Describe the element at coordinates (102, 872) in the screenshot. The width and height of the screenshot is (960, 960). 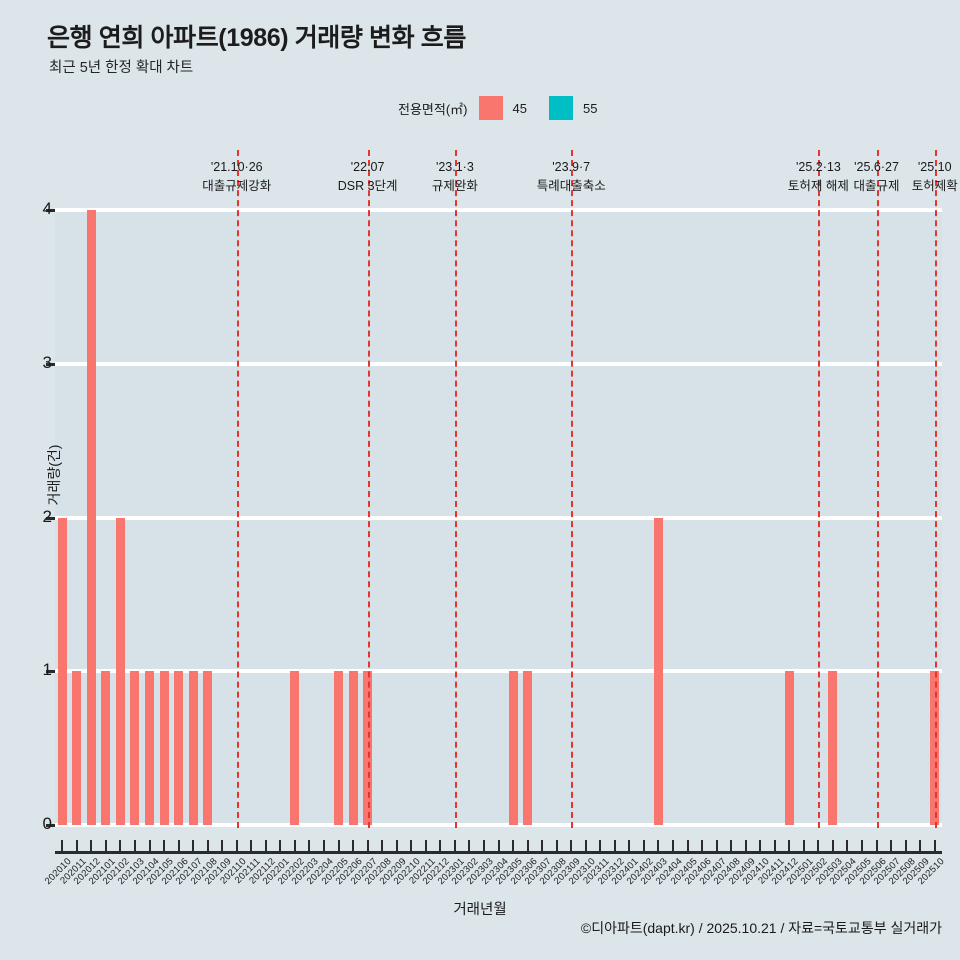
I see `x-tick-label: 202101` at that location.